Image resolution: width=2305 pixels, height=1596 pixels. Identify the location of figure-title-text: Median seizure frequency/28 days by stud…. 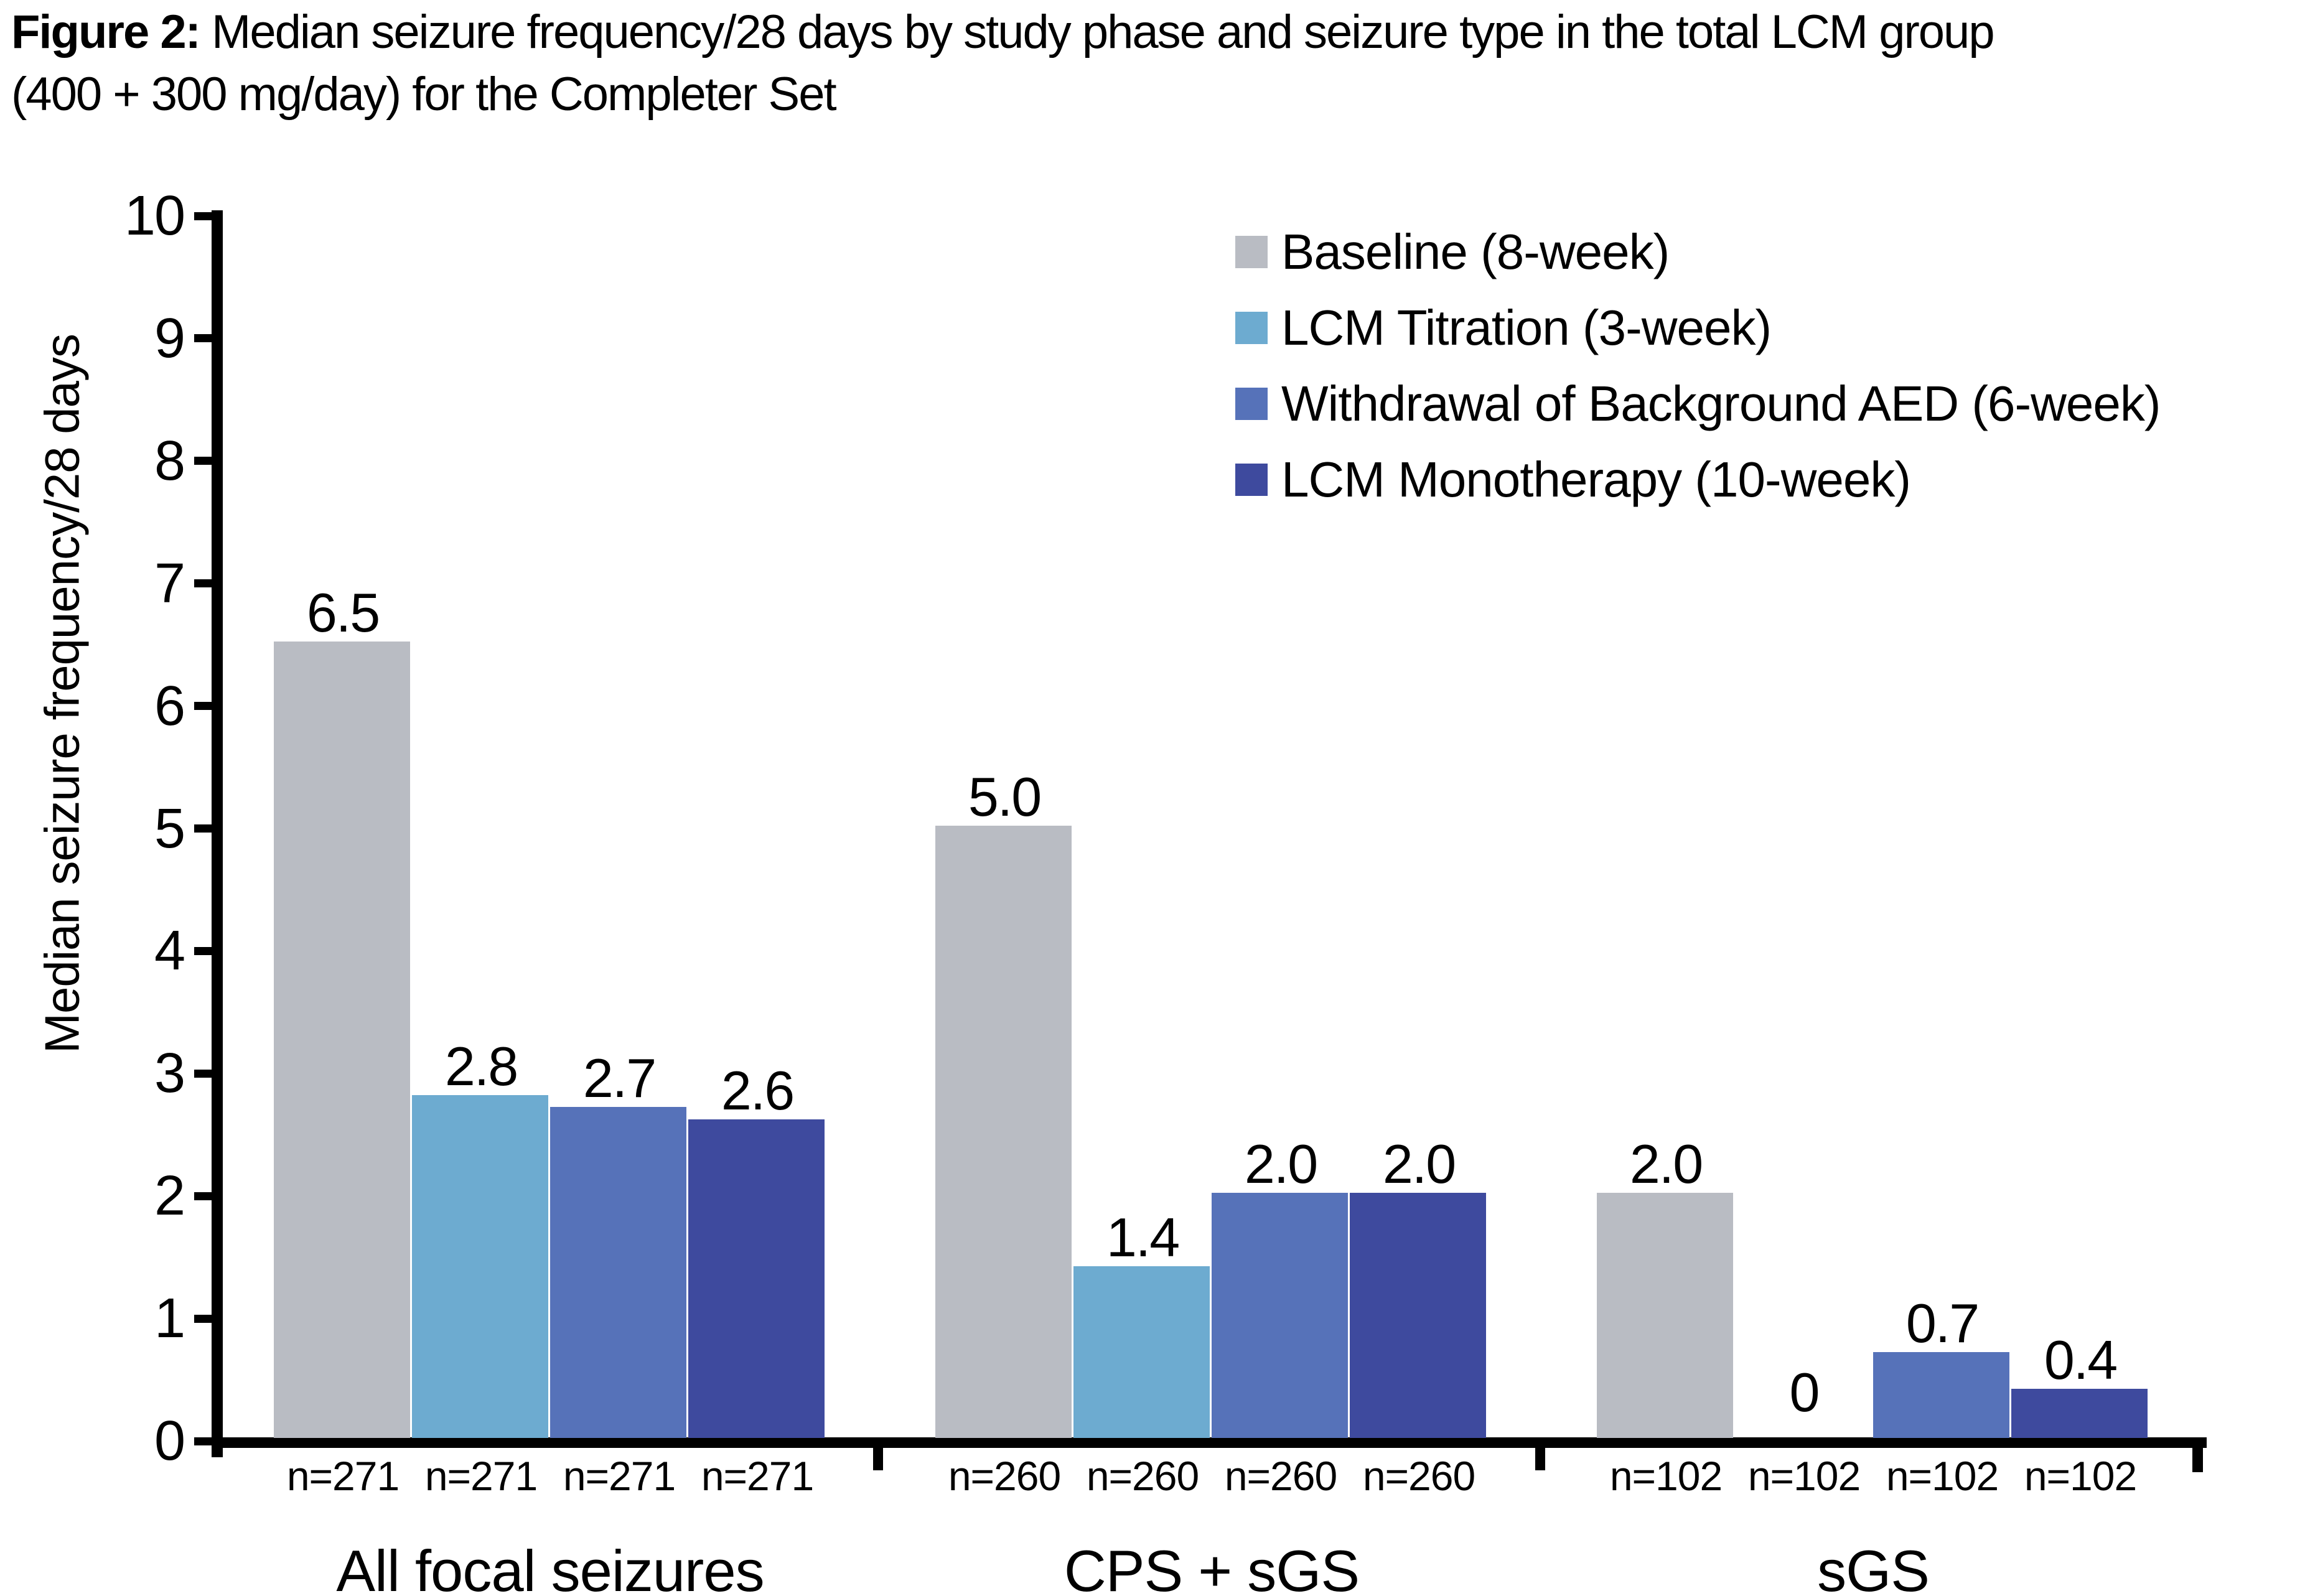
(1097, 32).